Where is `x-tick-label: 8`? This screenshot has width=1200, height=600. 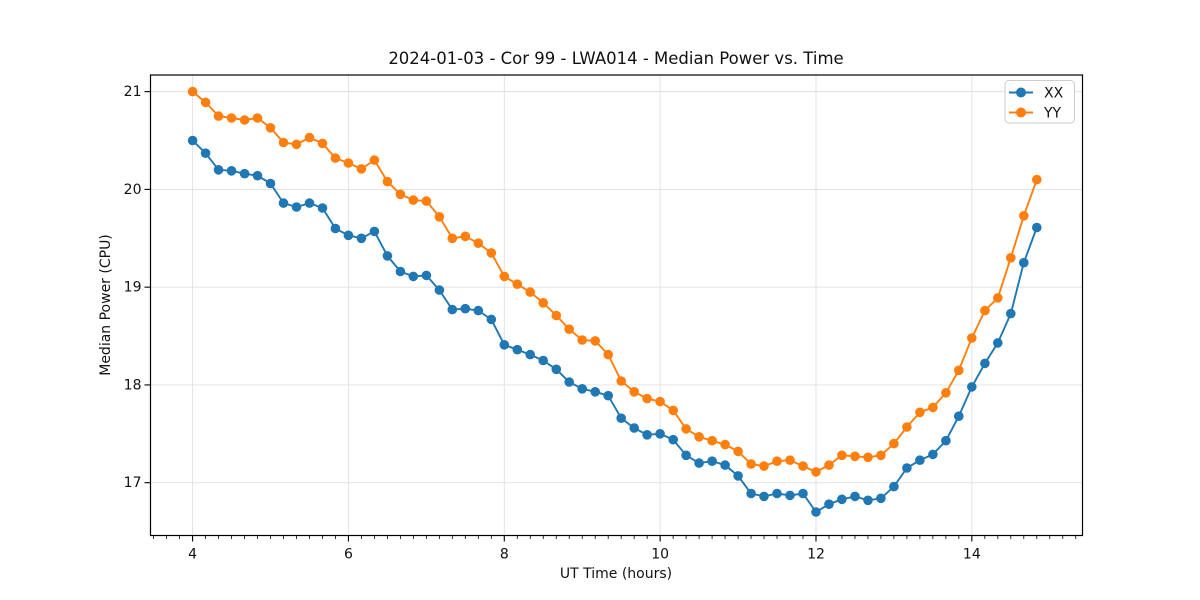 x-tick-label: 8 is located at coordinates (504, 555).